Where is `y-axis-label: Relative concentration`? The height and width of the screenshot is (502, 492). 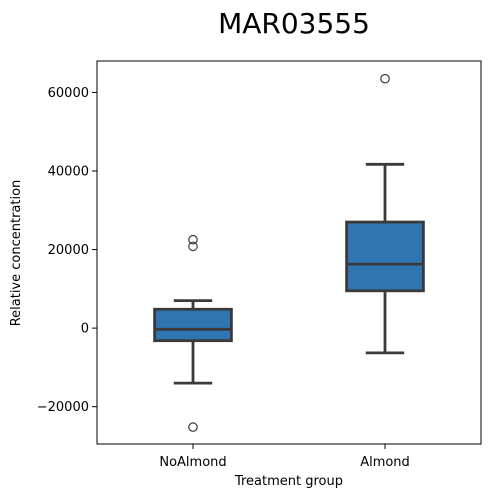
y-axis-label: Relative concentration is located at coordinates (16, 253).